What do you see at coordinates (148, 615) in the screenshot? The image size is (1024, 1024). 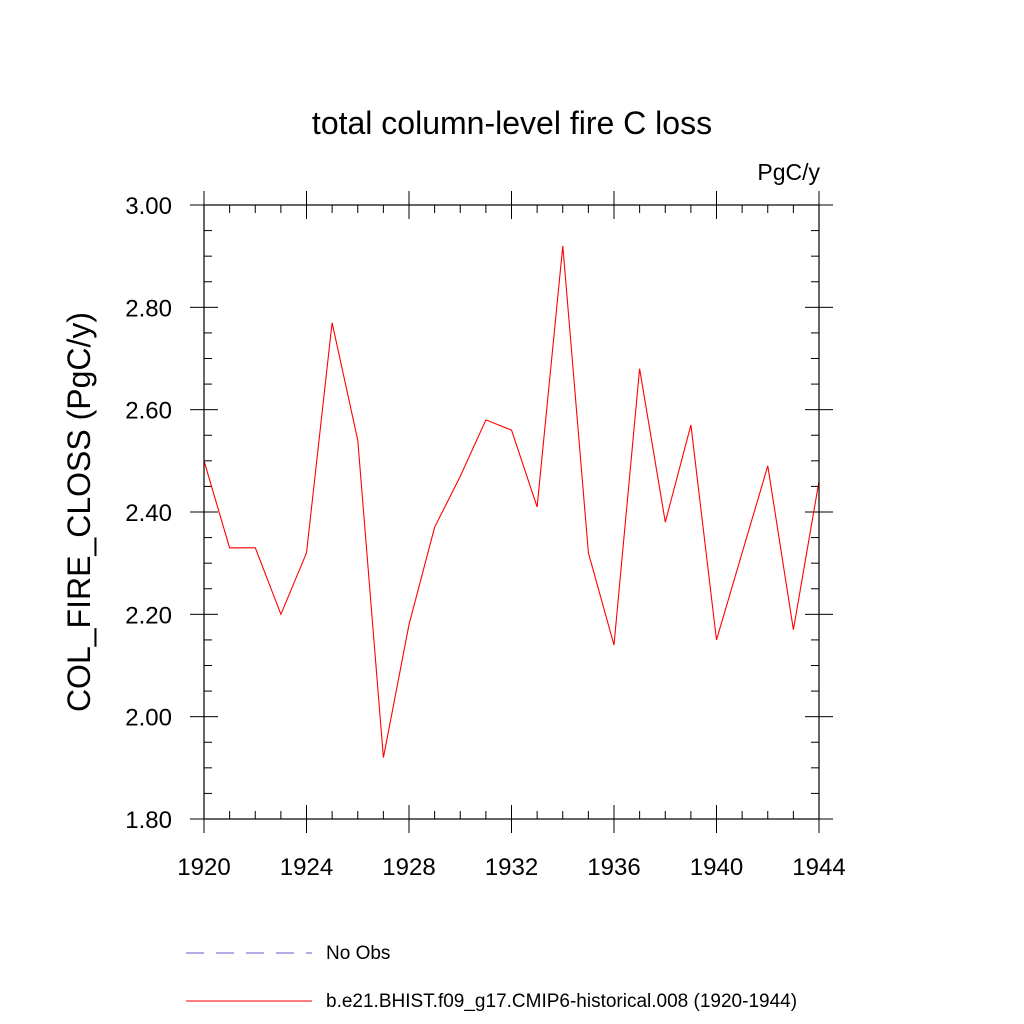 I see `y-tick-label: 2.20` at bounding box center [148, 615].